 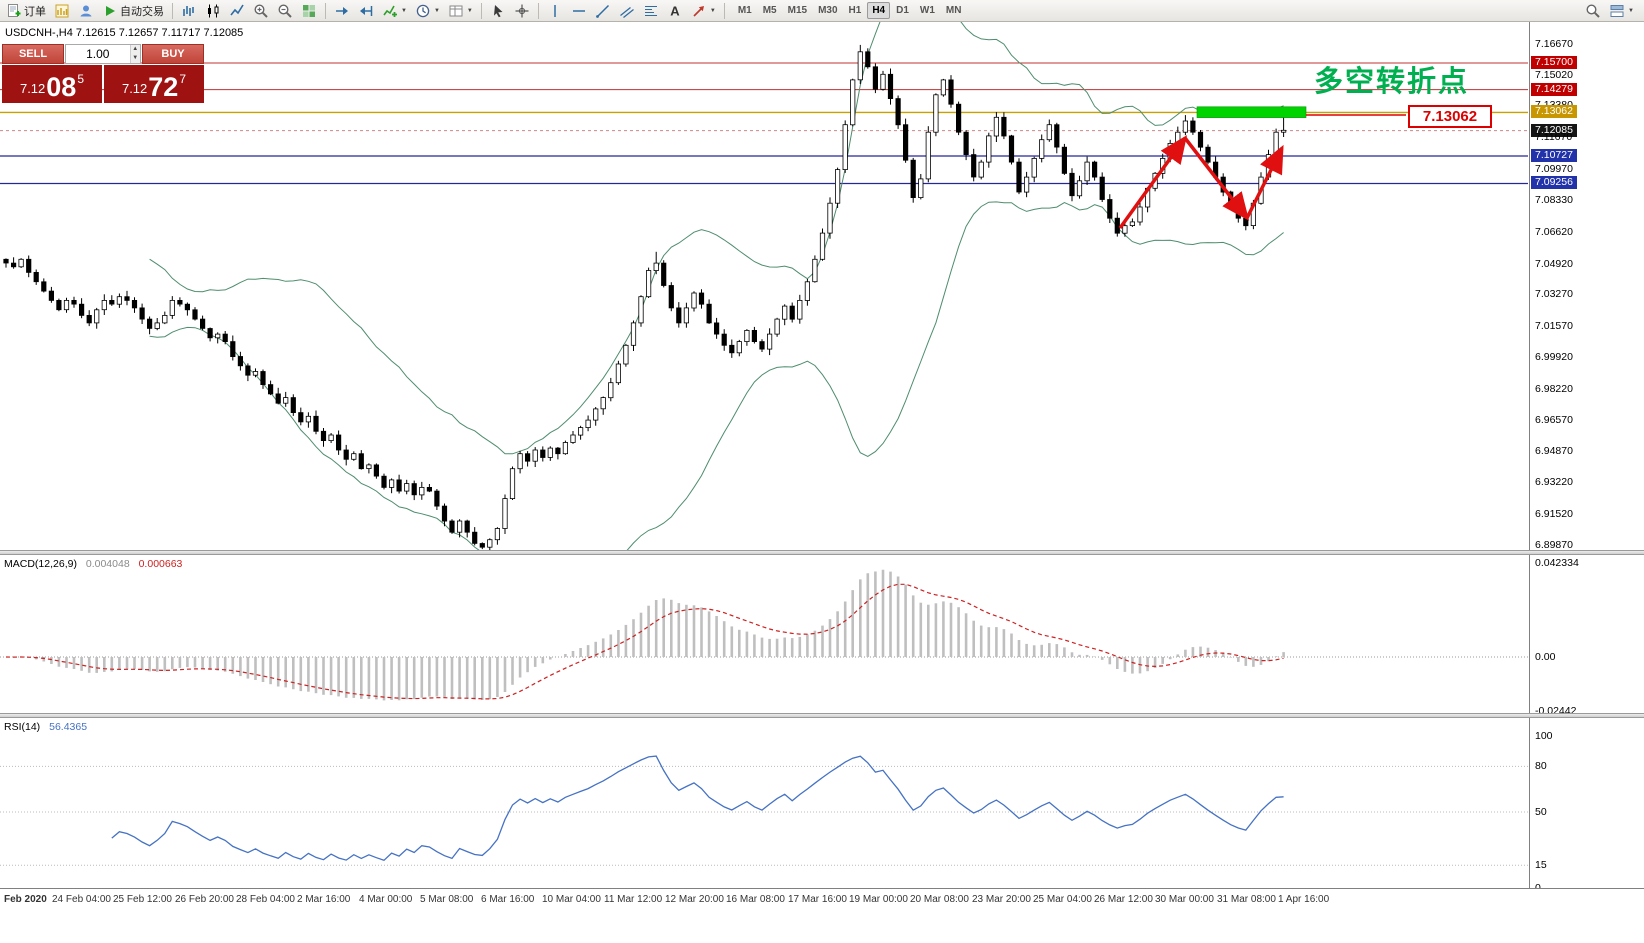 I want to click on macd-scale-tick: 0.042334, so click(x=1557, y=563).